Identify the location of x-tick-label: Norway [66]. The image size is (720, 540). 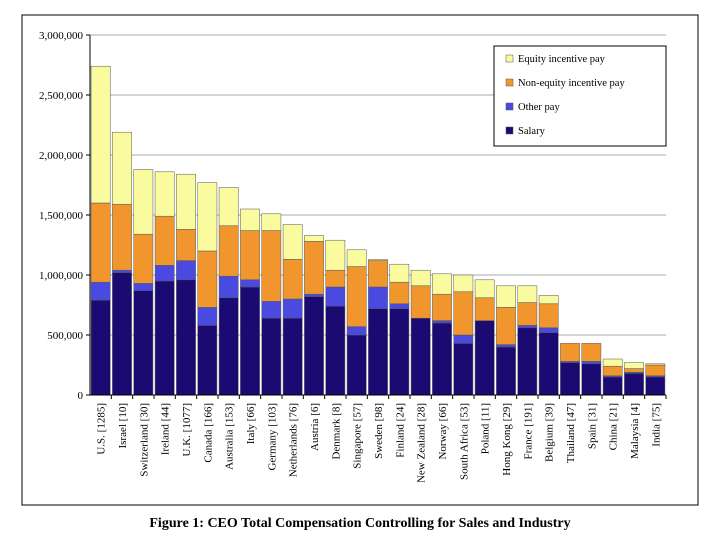
(443, 431).